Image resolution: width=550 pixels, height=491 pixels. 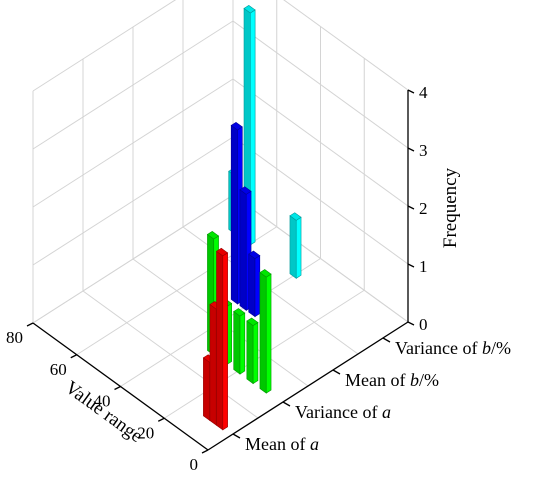 What do you see at coordinates (145, 432) in the screenshot?
I see `x-tick-label: 20` at bounding box center [145, 432].